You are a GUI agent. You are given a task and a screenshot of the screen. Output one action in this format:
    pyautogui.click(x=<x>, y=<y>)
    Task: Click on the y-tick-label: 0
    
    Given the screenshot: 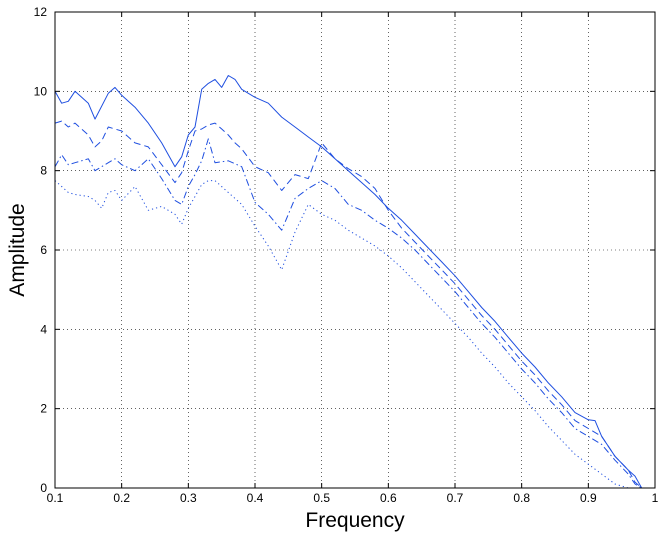 What is the action you would take?
    pyautogui.click(x=43, y=488)
    